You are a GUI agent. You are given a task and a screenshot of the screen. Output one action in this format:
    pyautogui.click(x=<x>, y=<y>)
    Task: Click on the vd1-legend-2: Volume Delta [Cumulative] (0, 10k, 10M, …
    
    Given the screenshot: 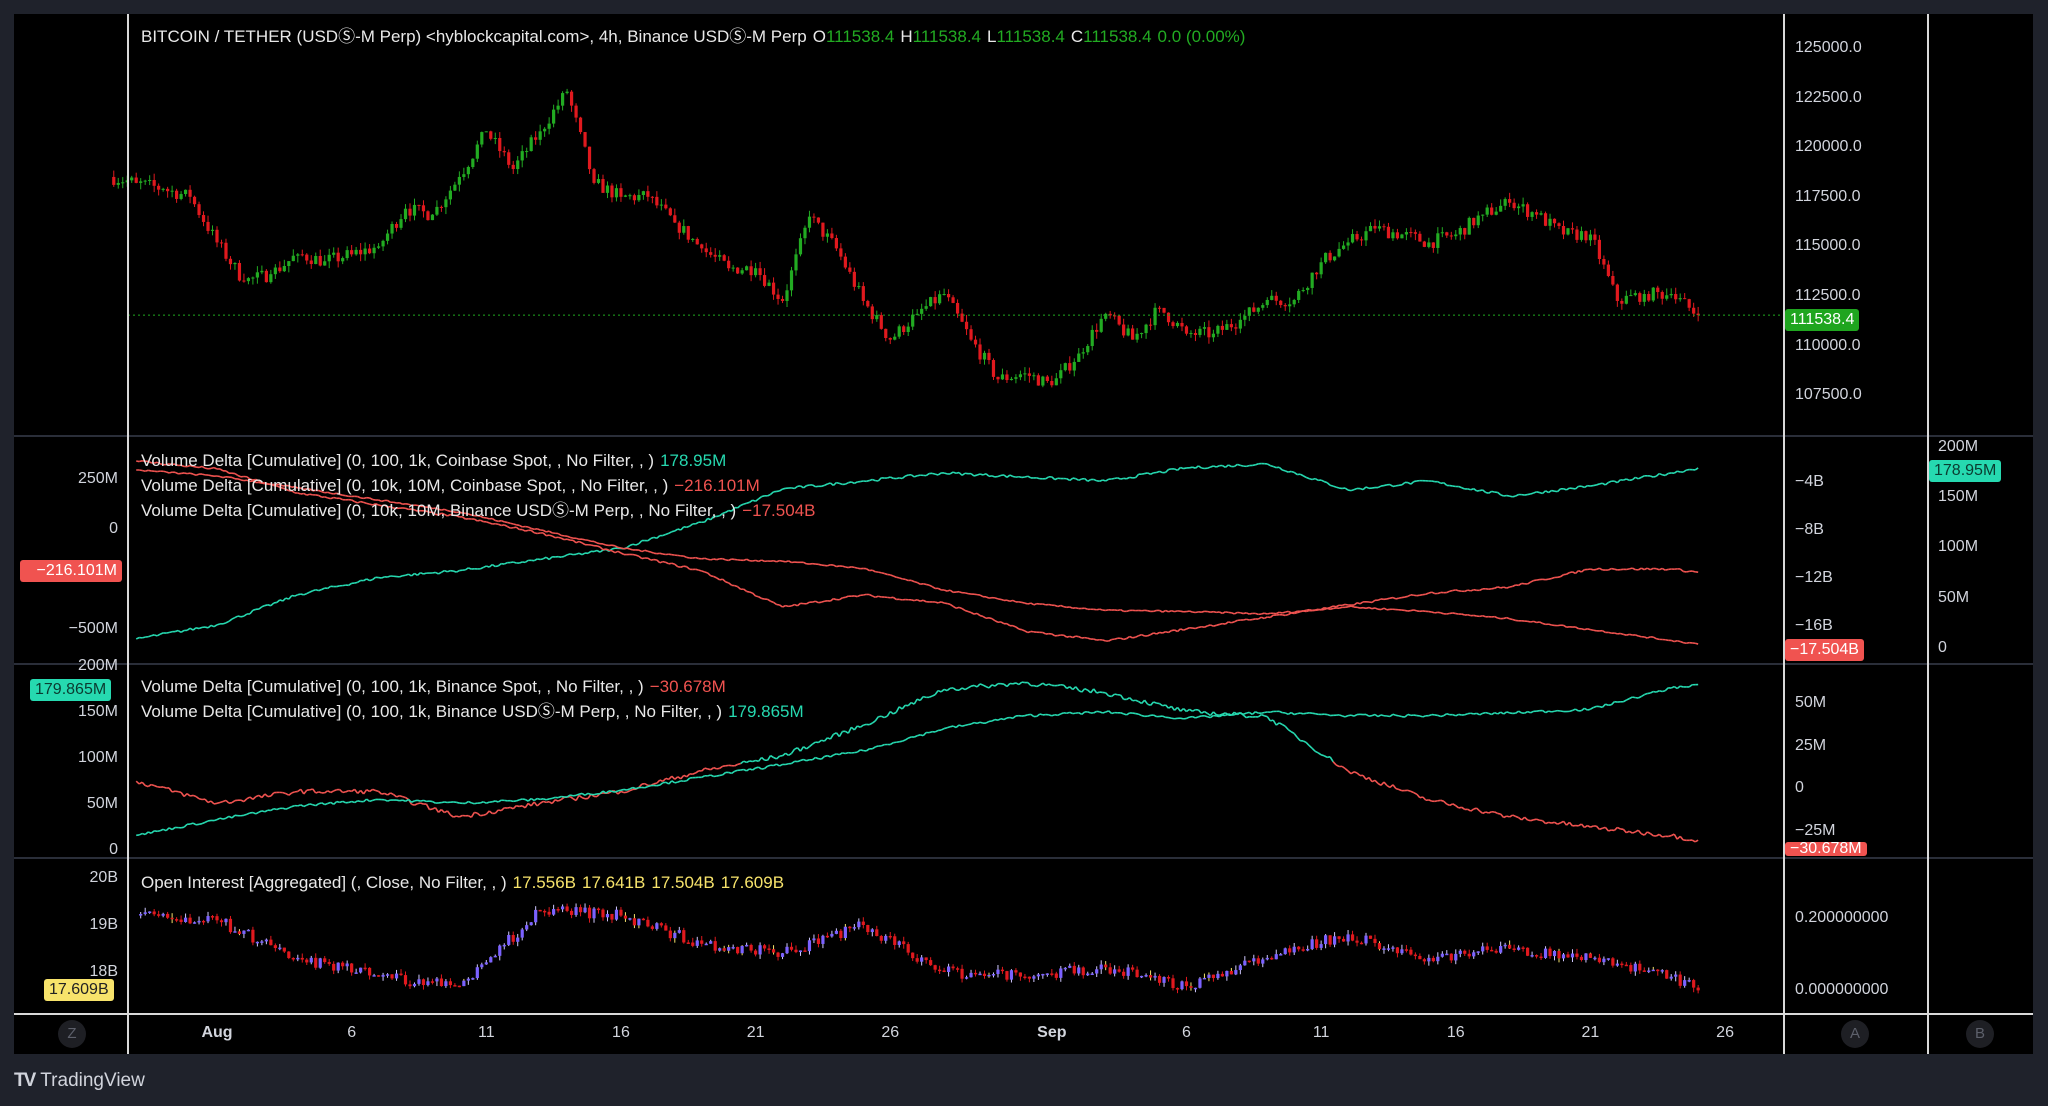 What is the action you would take?
    pyautogui.click(x=453, y=486)
    